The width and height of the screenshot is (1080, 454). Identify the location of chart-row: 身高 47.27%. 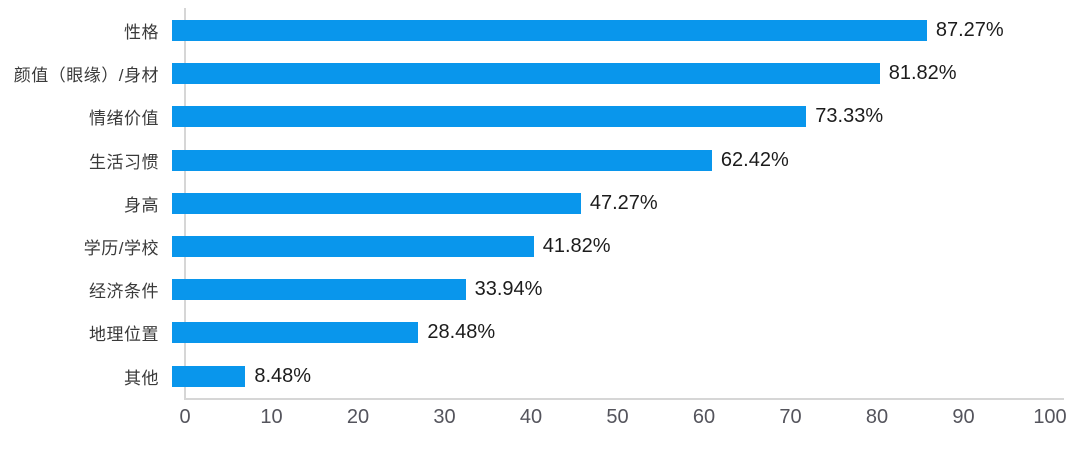
(540, 203).